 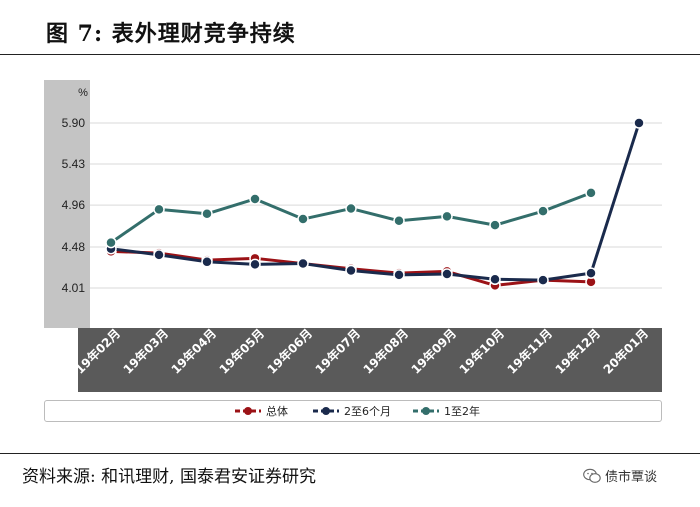 I want to click on source-note: 资料来源: 和讯理财, 国泰君安证券研究, so click(x=169, y=477).